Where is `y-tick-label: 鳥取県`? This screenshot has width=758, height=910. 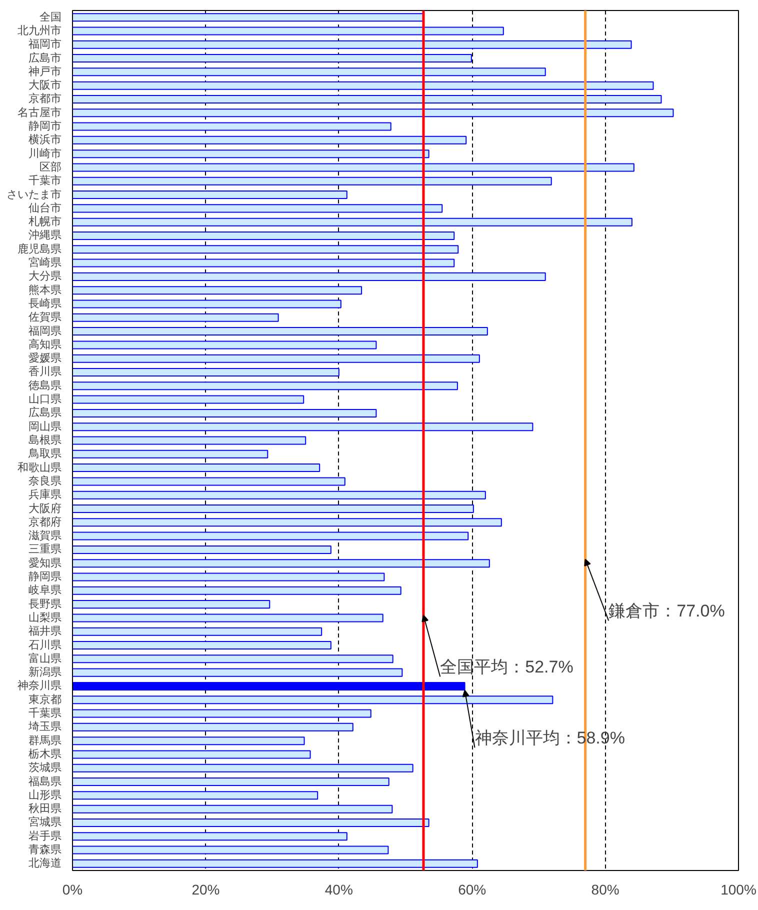
y-tick-label: 鳥取県 is located at coordinates (45, 454).